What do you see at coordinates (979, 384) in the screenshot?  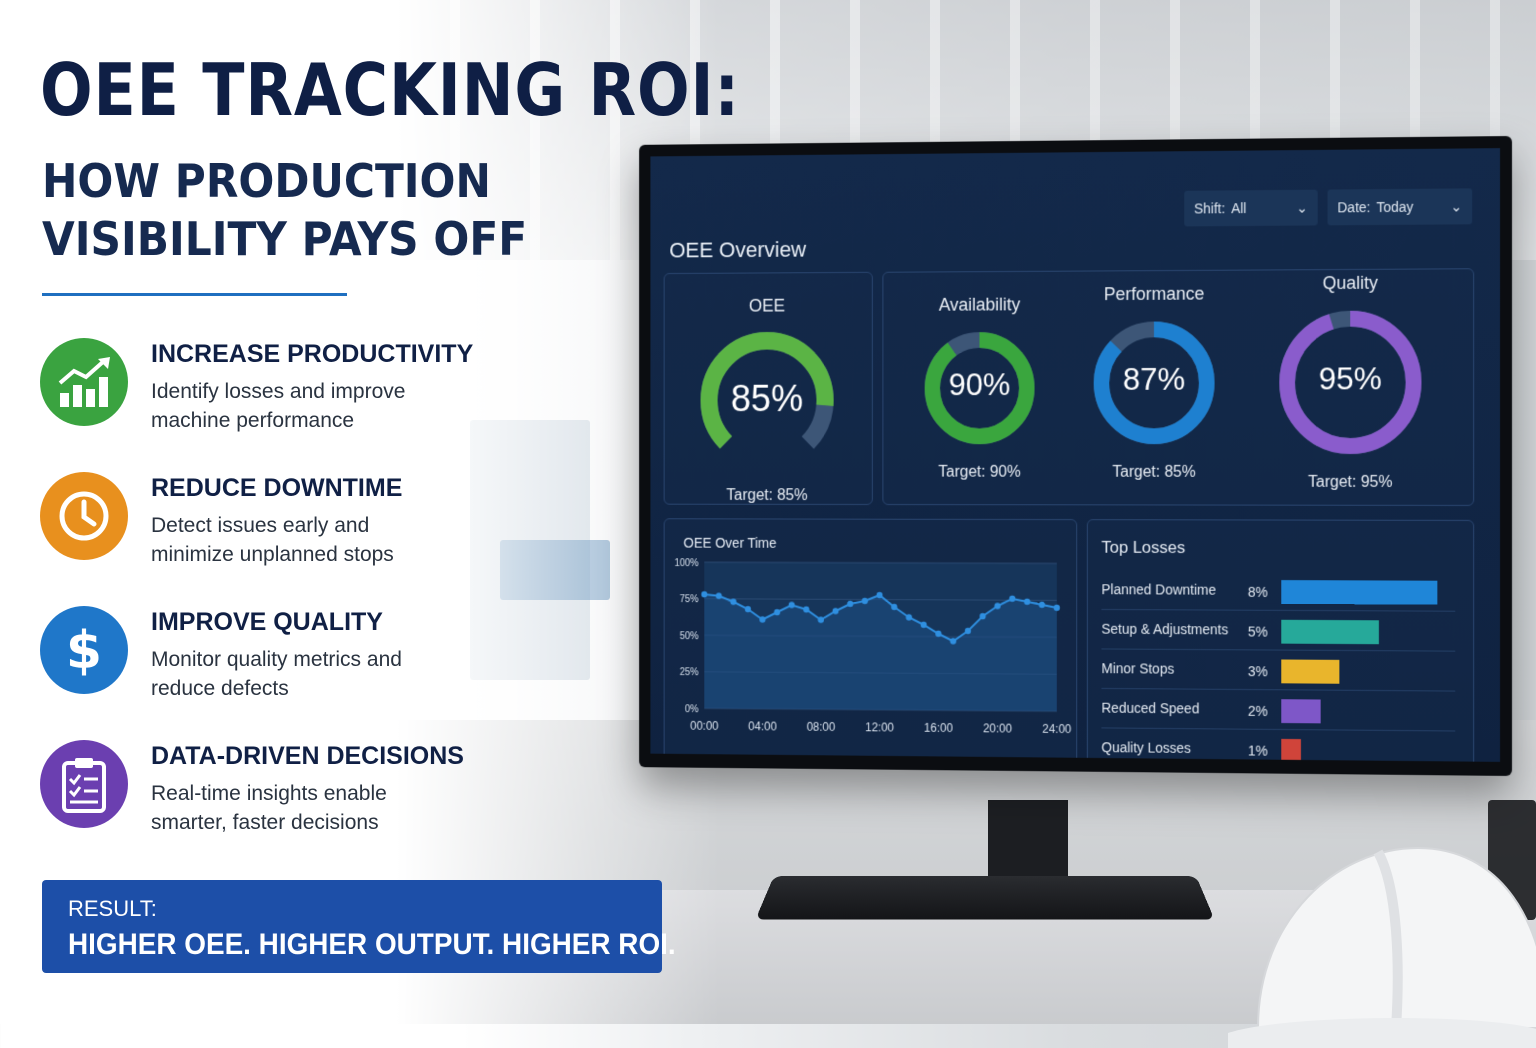 I see `gauge-value: 90%` at bounding box center [979, 384].